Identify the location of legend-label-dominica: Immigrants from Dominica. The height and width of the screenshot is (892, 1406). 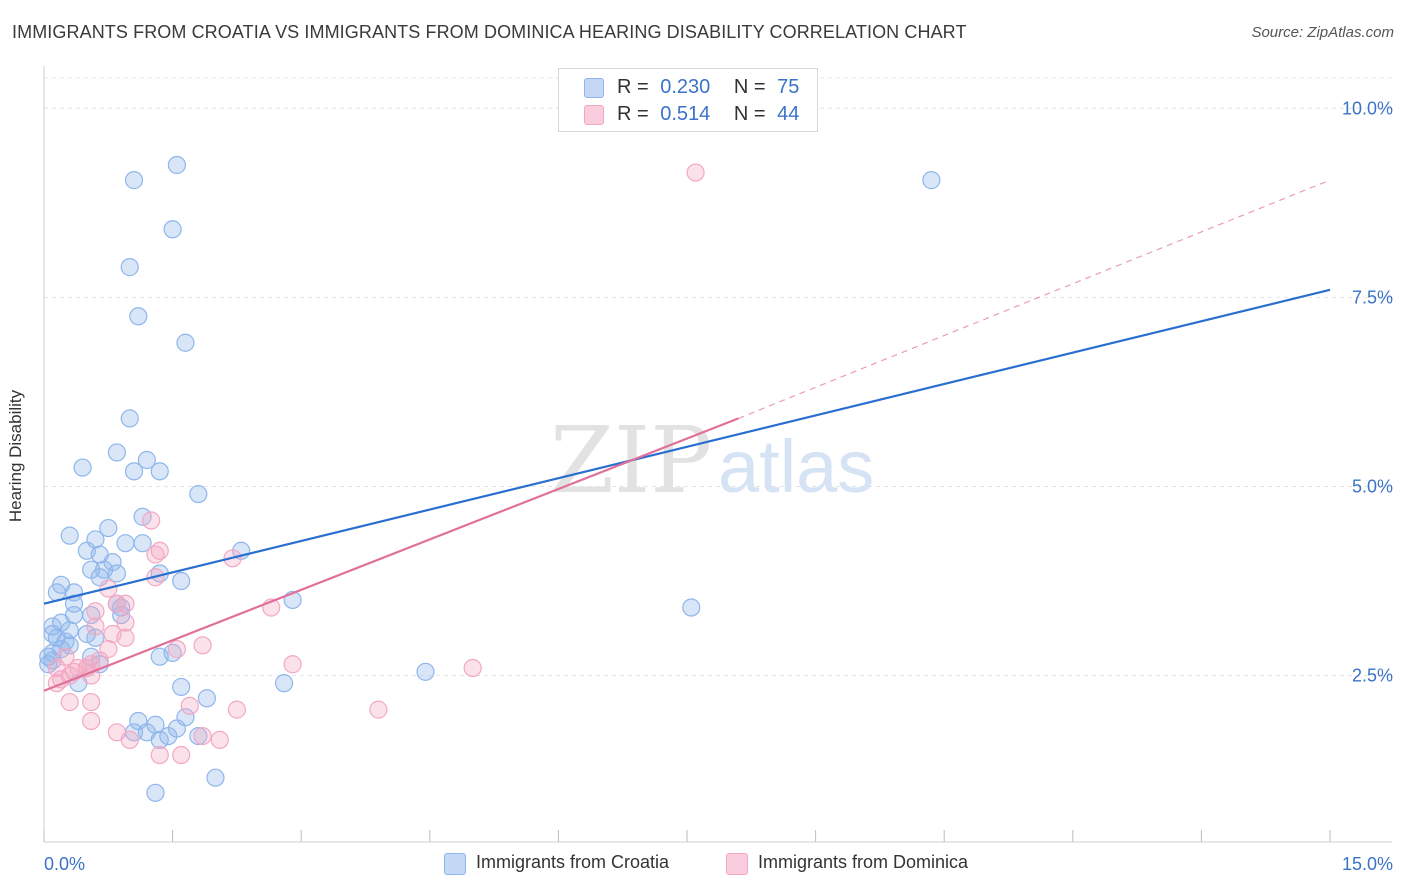
(863, 862).